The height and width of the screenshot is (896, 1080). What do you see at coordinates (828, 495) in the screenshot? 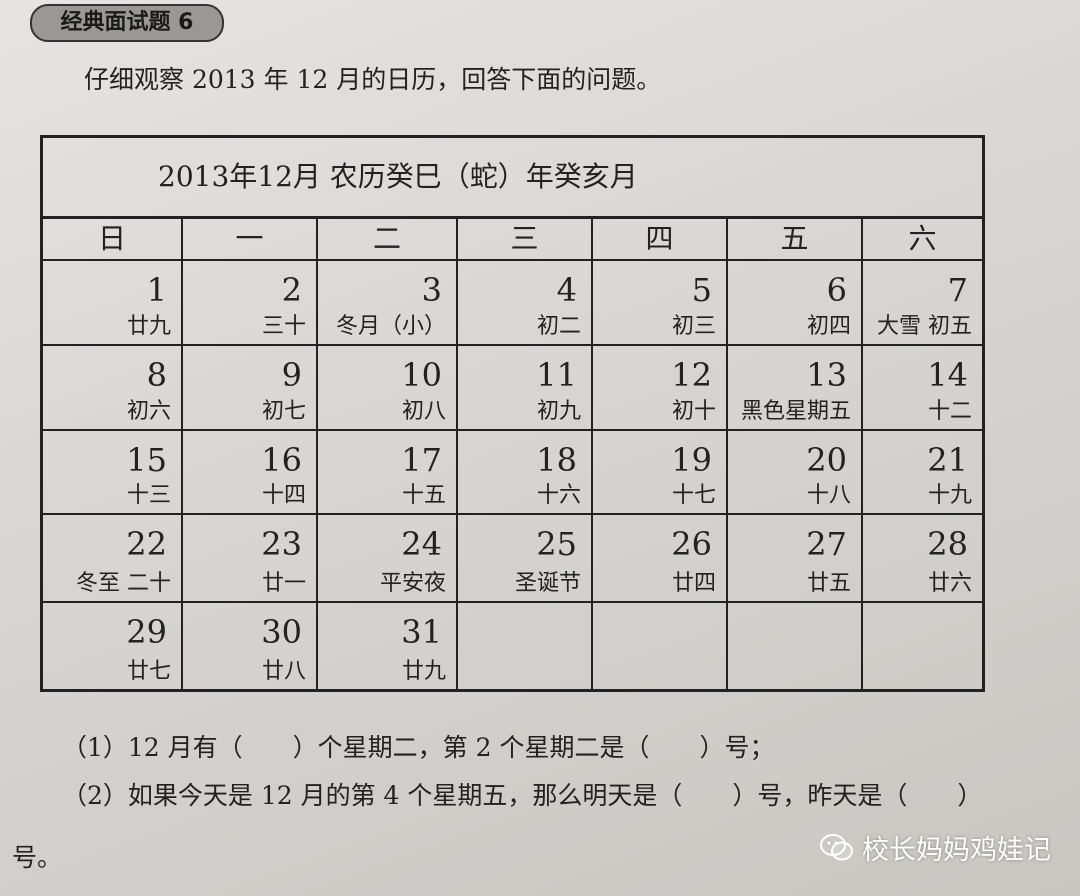
I see `lunar-date: 十八` at bounding box center [828, 495].